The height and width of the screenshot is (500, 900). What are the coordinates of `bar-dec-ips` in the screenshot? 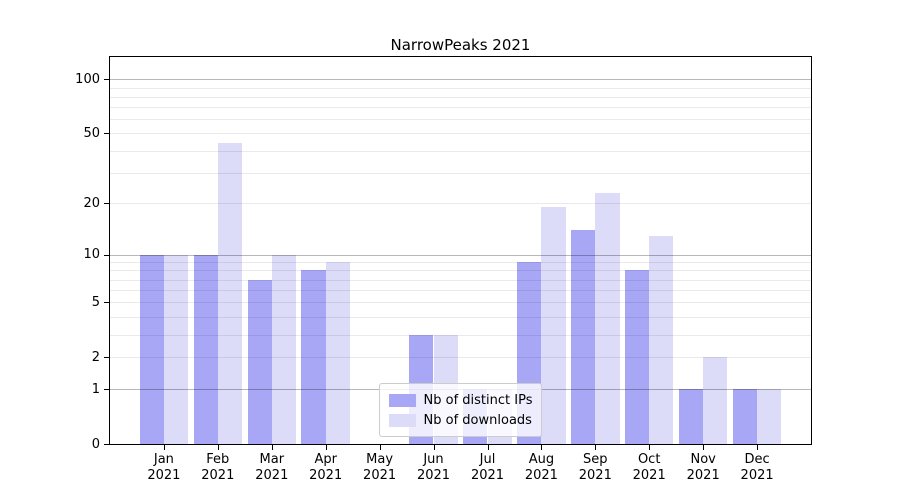 It's located at (745, 416).